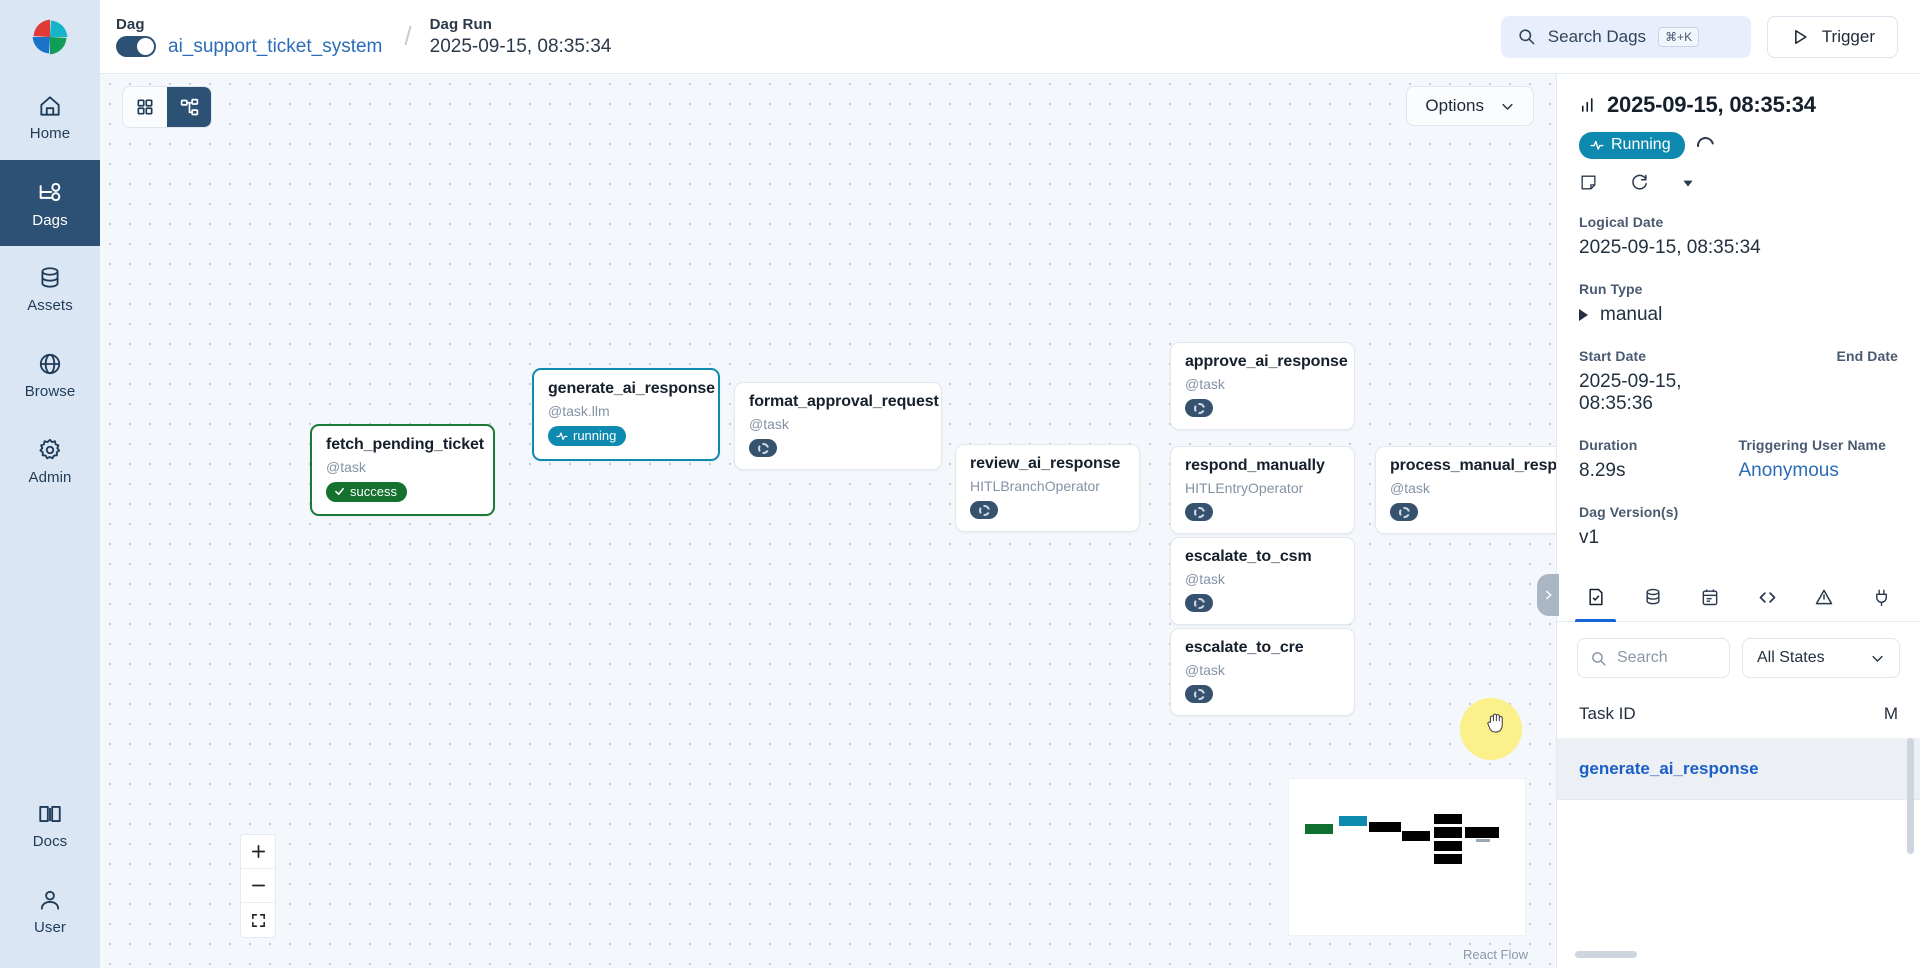 The image size is (1920, 968). What do you see at coordinates (1800, 36) in the screenshot?
I see `play-triangle-icon` at bounding box center [1800, 36].